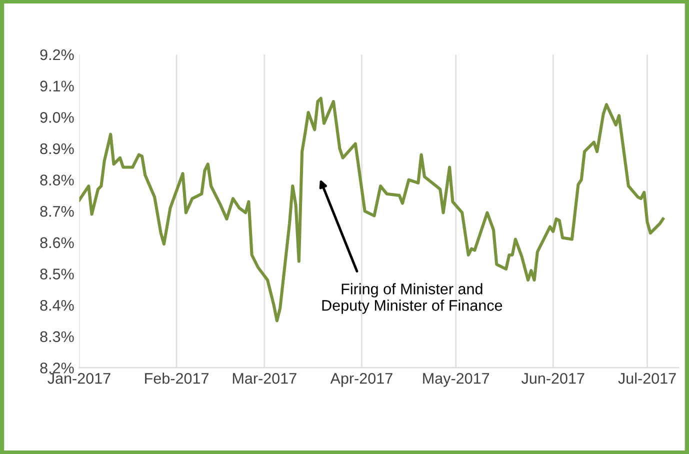 The image size is (689, 454). Describe the element at coordinates (647, 378) in the screenshot. I see `x-tick-label: Jul-2017` at that location.